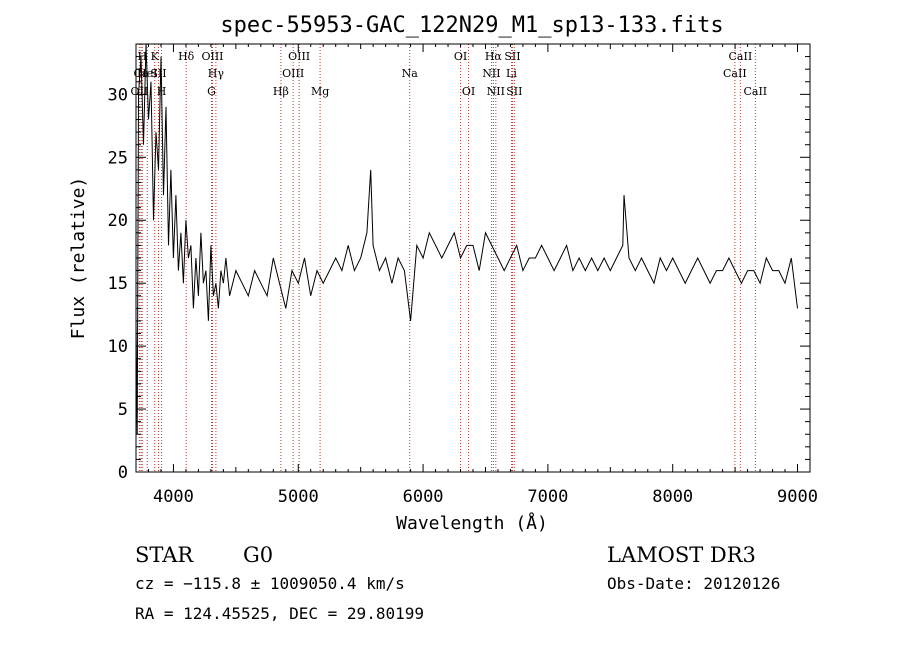  Describe the element at coordinates (258, 555) in the screenshot. I see `object-subclass: G0` at that location.